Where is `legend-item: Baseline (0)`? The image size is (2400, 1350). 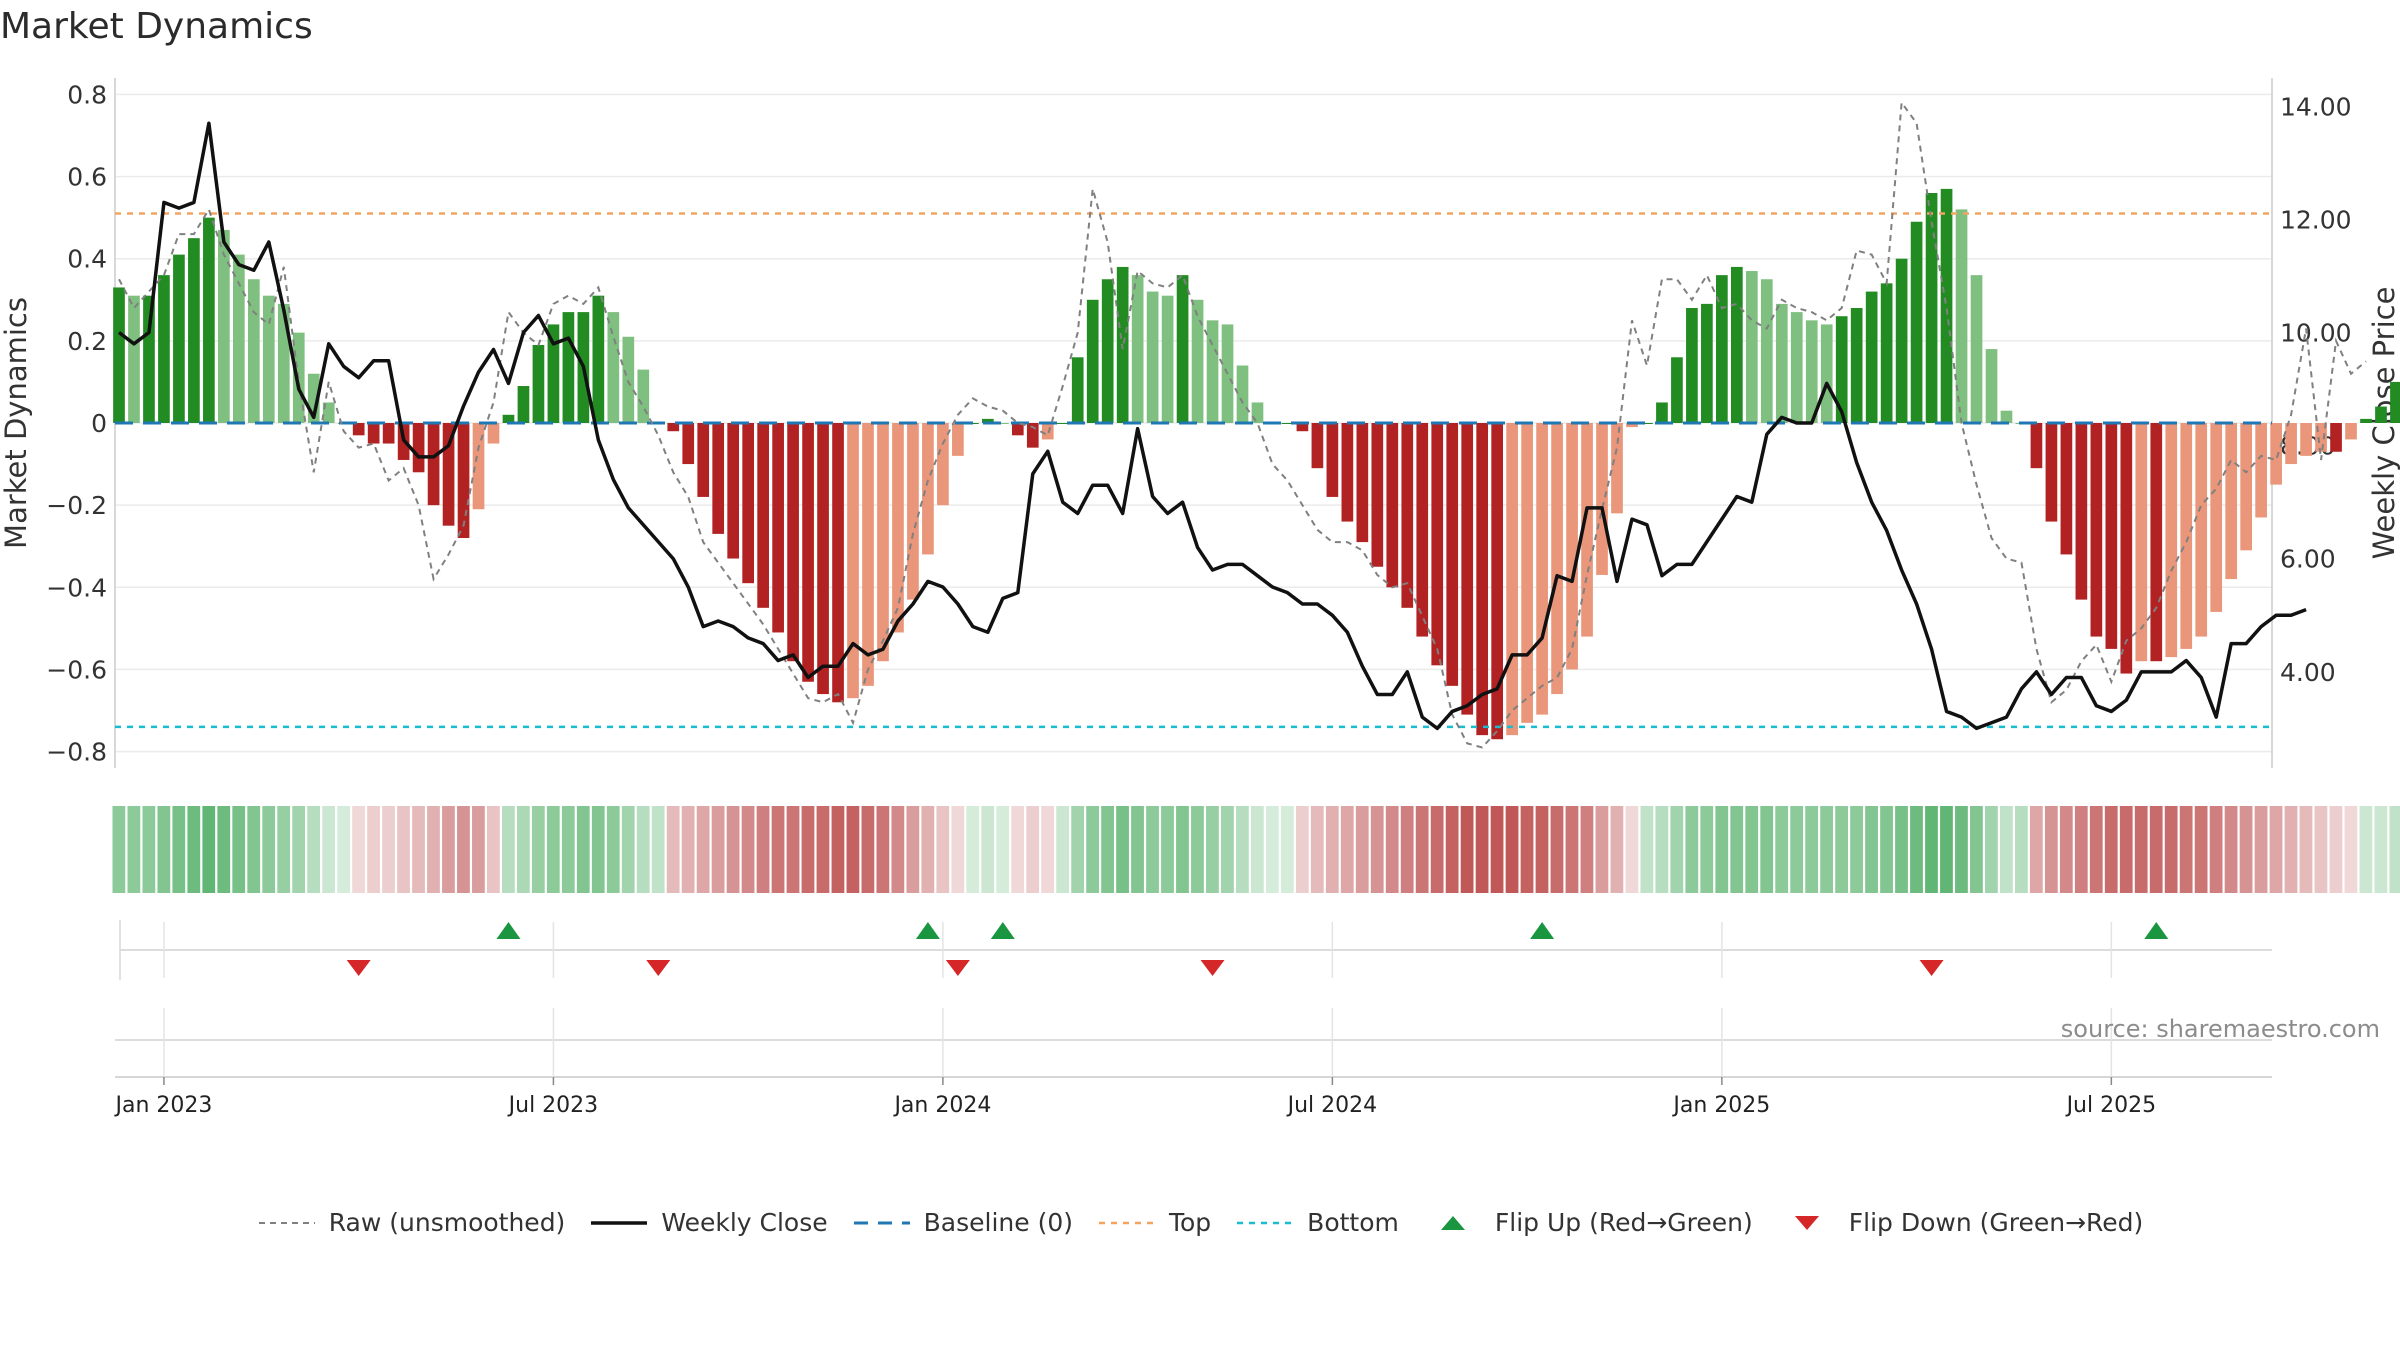 legend-item: Baseline (0) is located at coordinates (962, 1222).